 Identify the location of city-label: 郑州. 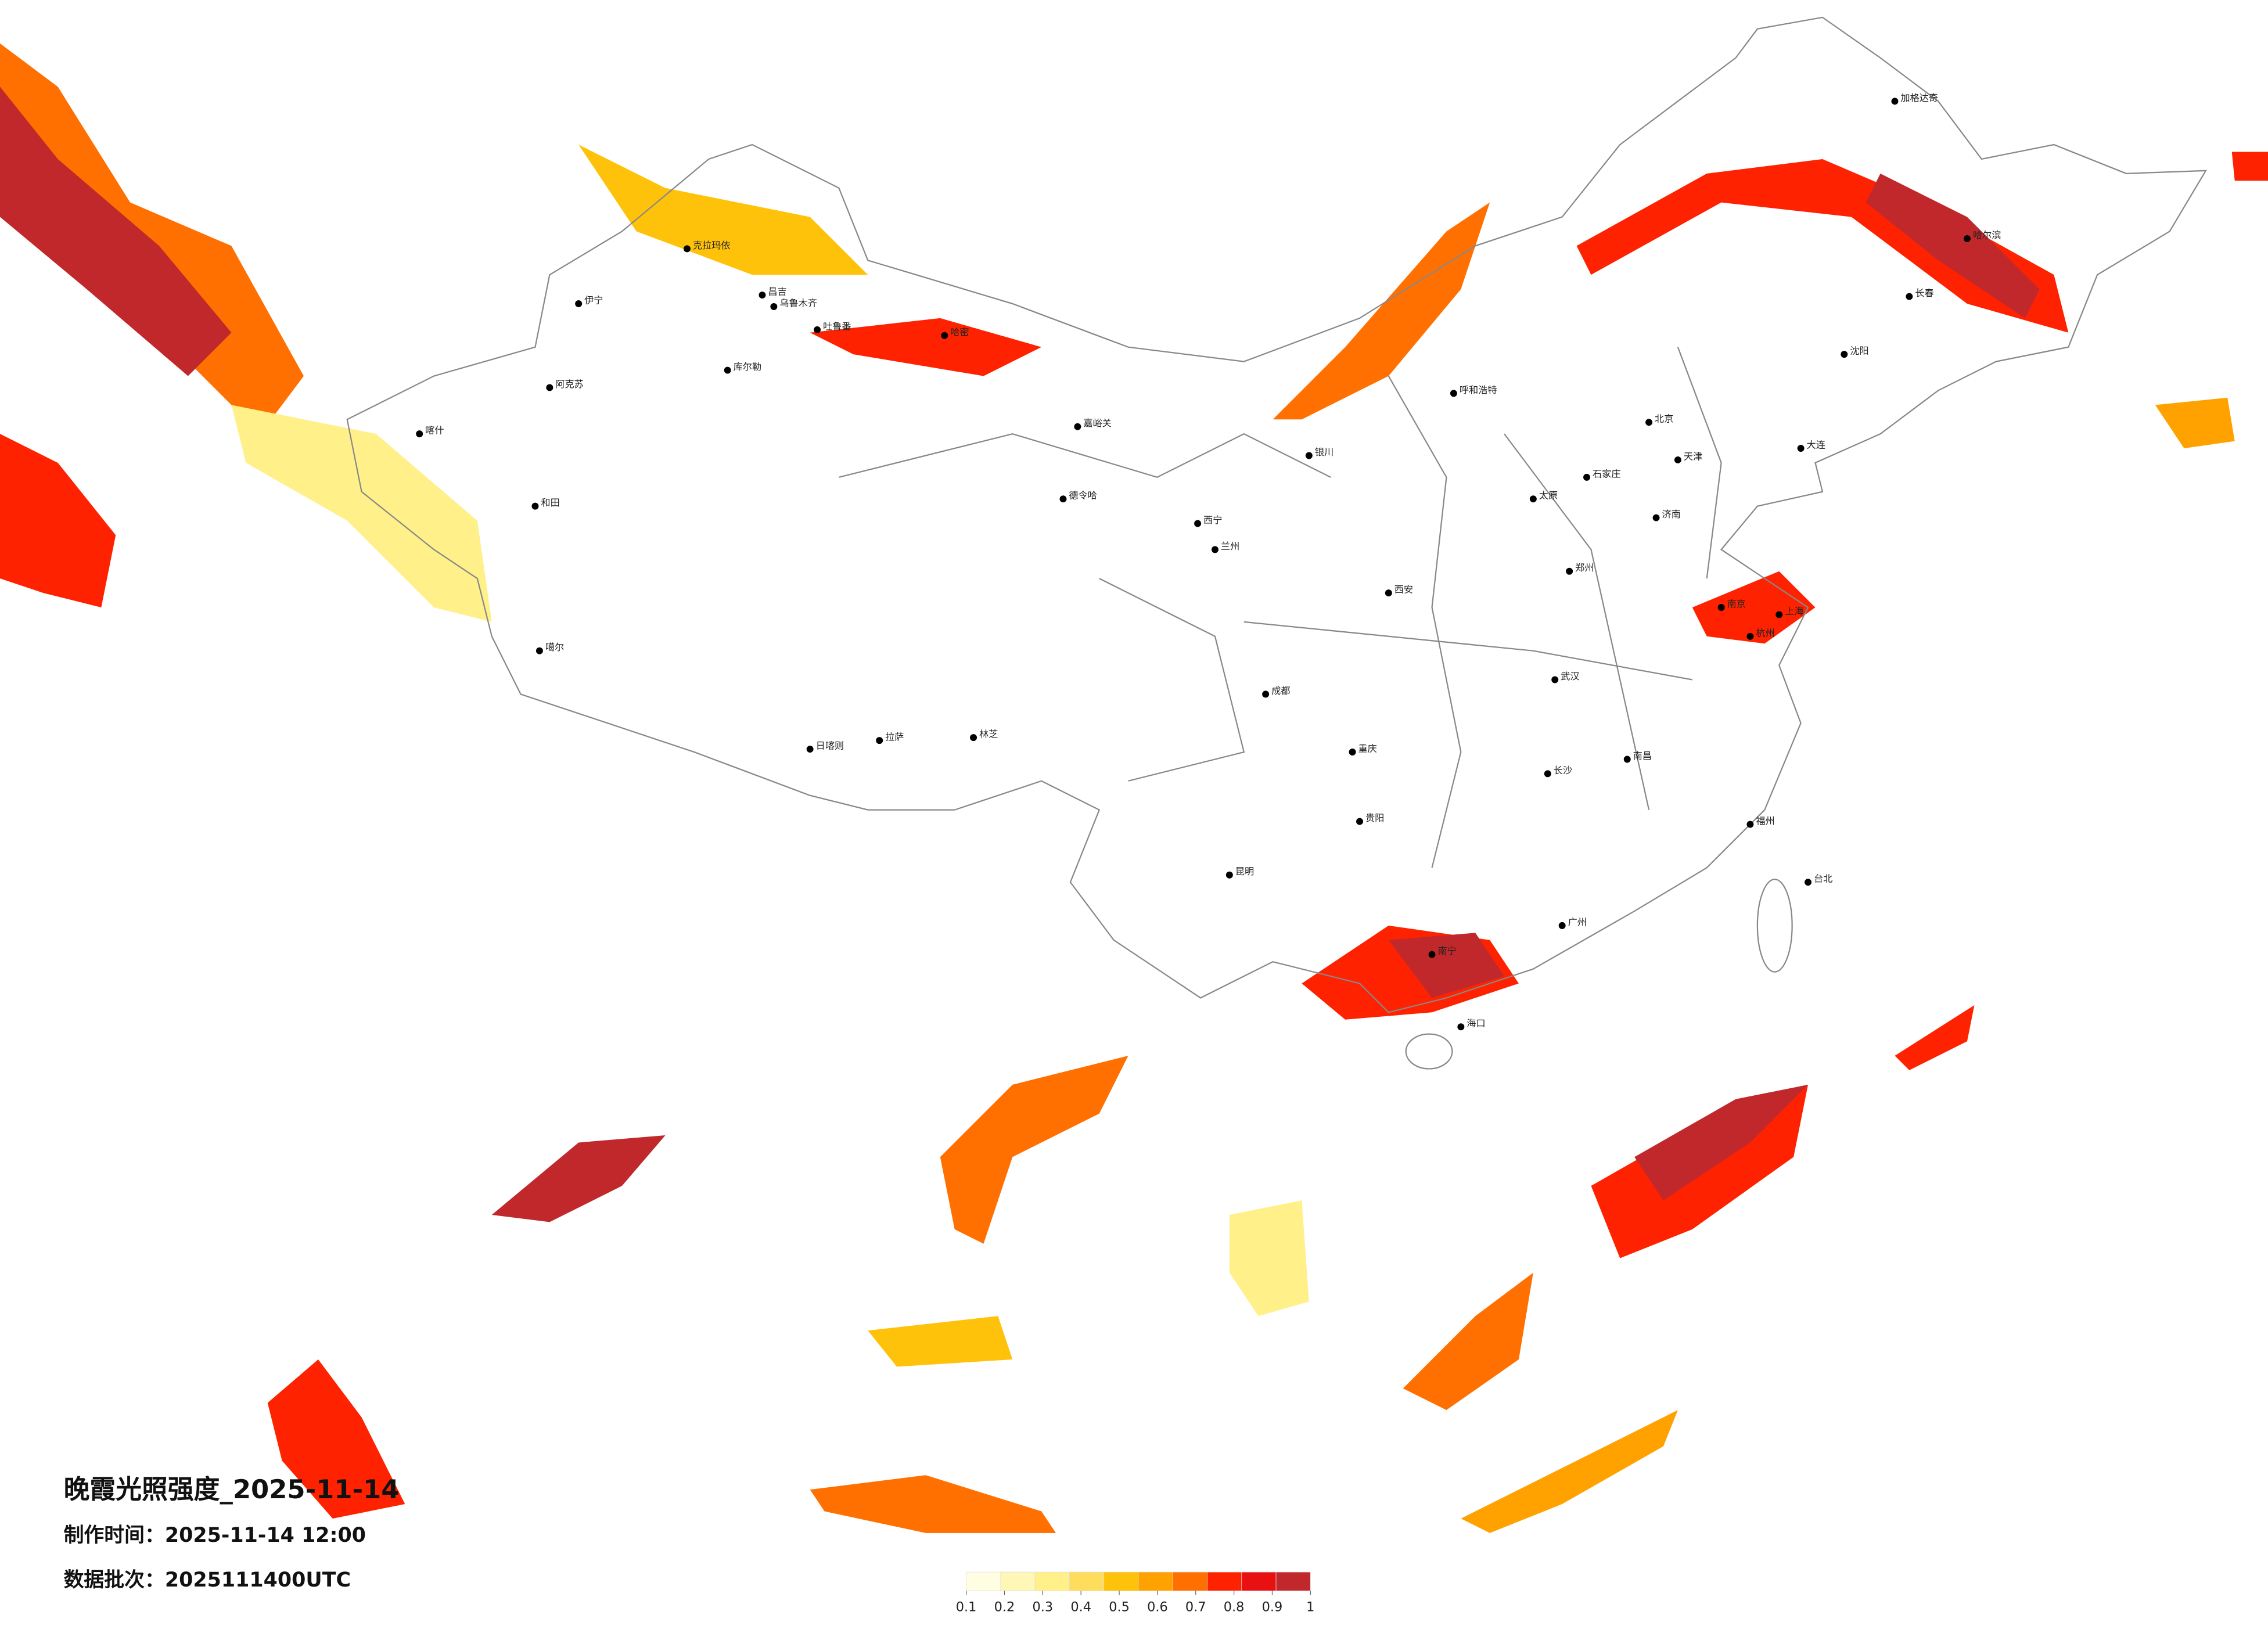
(1584, 567).